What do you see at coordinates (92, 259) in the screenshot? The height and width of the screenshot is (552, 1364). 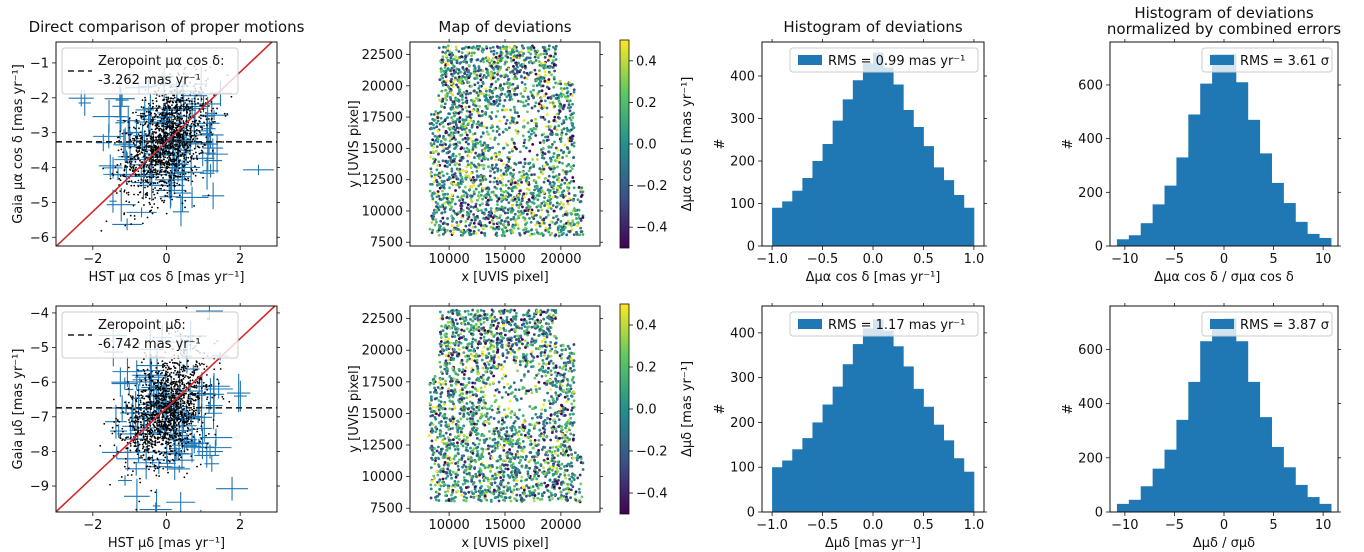 I see `x-tick-label: −2` at bounding box center [92, 259].